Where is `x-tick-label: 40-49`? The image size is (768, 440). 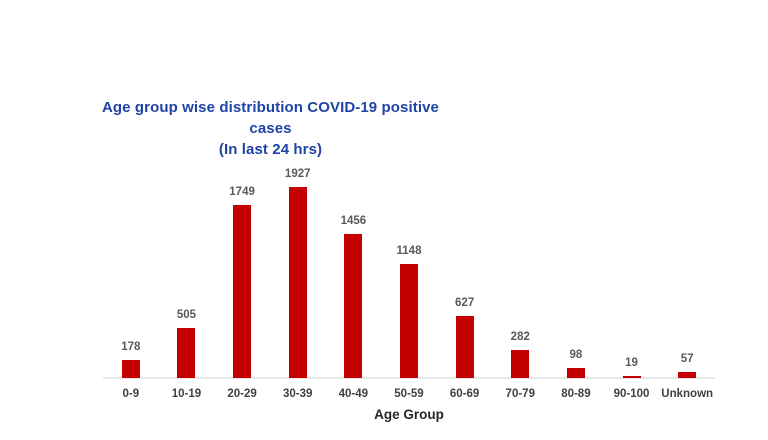 x-tick-label: 40-49 is located at coordinates (353, 394).